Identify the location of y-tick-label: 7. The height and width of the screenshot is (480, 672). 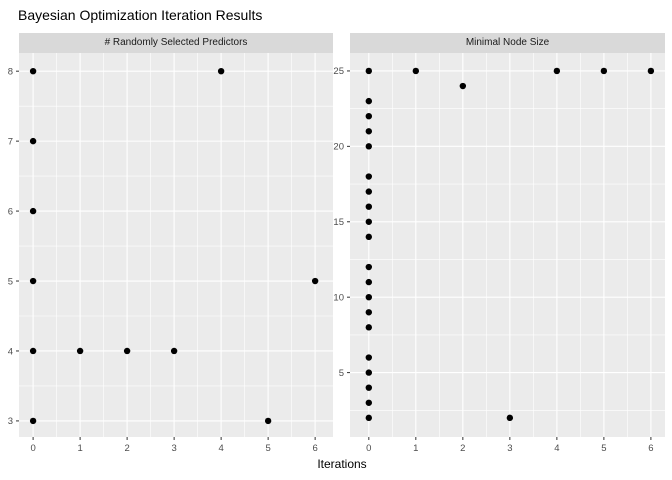
(10, 141).